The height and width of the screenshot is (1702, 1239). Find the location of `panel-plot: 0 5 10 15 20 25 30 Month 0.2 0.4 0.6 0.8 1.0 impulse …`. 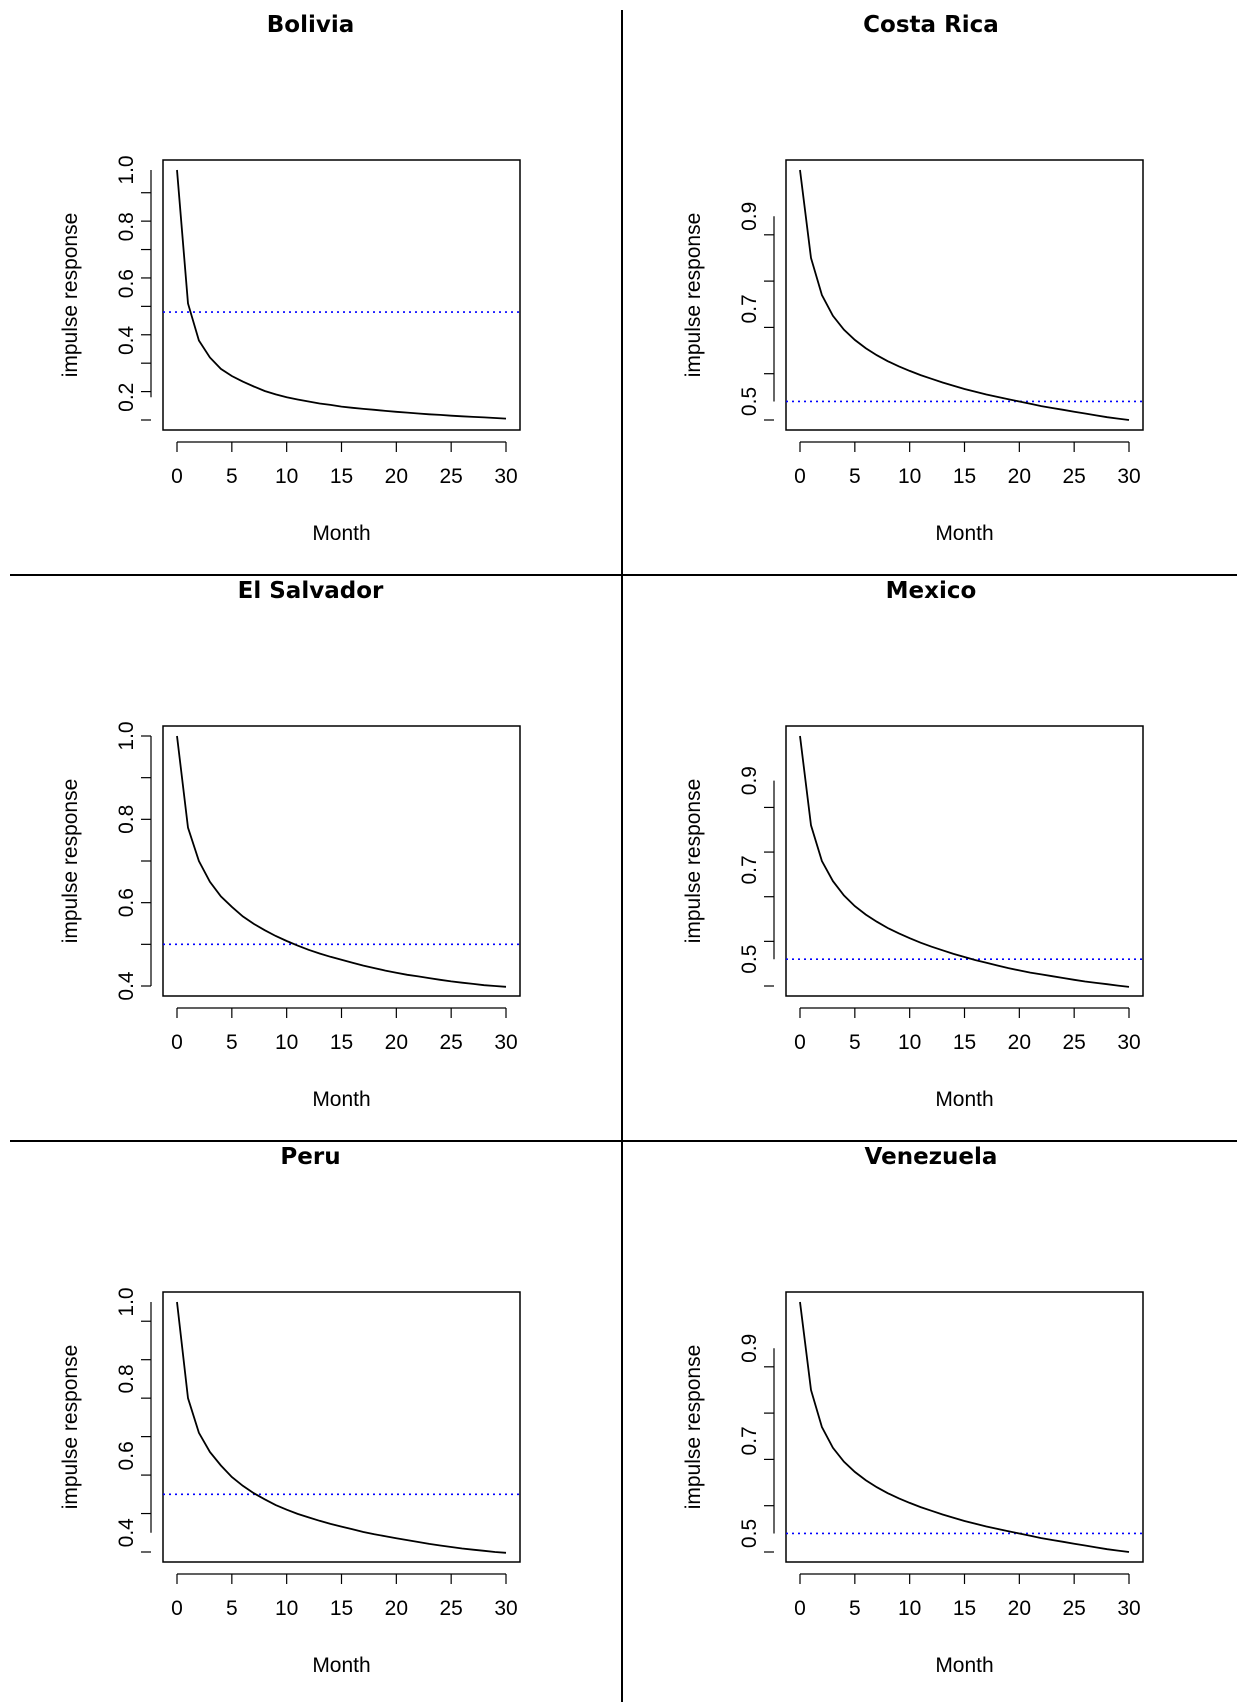

panel-plot: 0 5 10 15 20 25 30 Month 0.2 0.4 0.6 0.8 1.0 impulse … is located at coordinates (290, 350).